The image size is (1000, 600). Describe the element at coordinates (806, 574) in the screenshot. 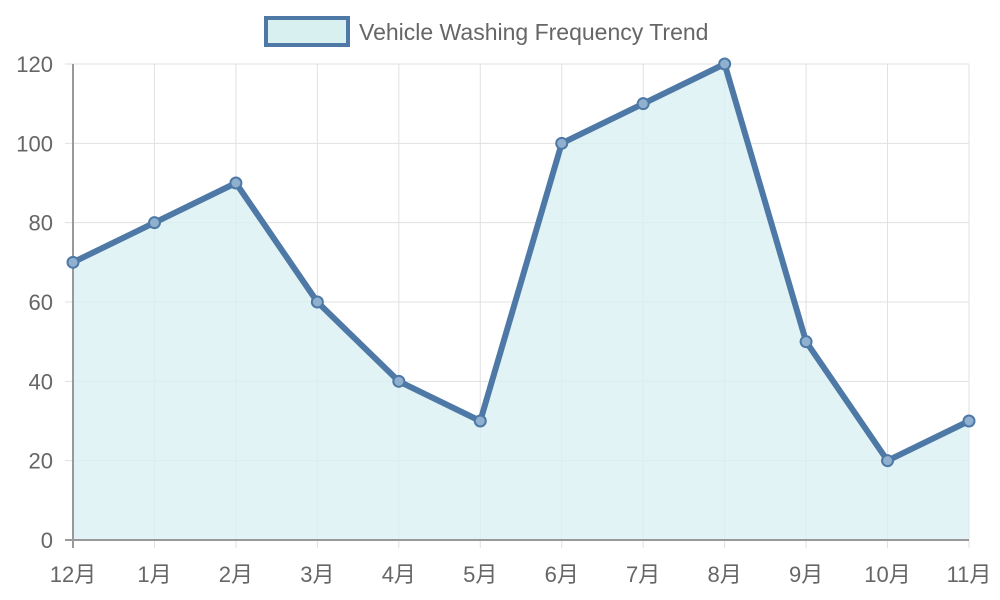

I see `x-tick-label: 9月` at that location.